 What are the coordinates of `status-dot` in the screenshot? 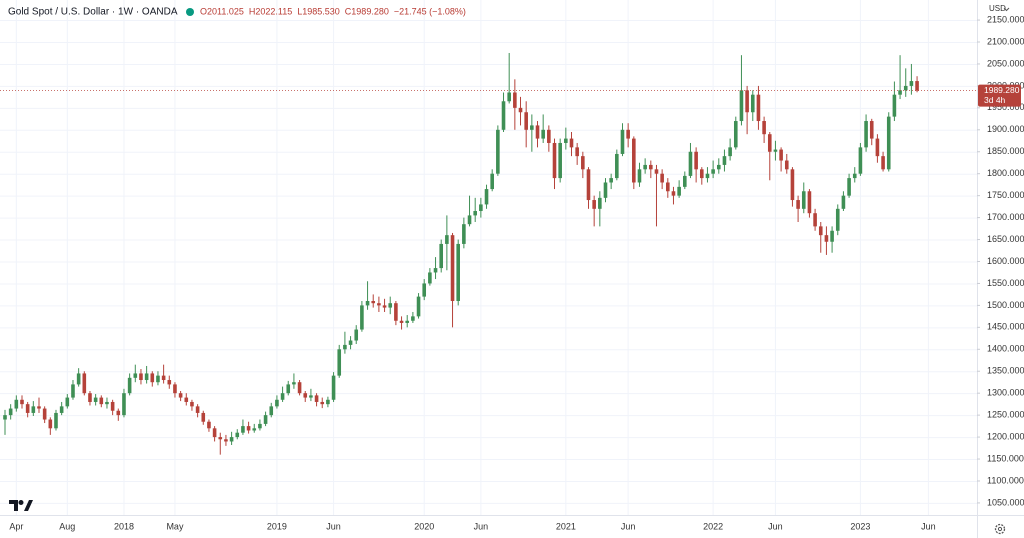 It's located at (190, 12).